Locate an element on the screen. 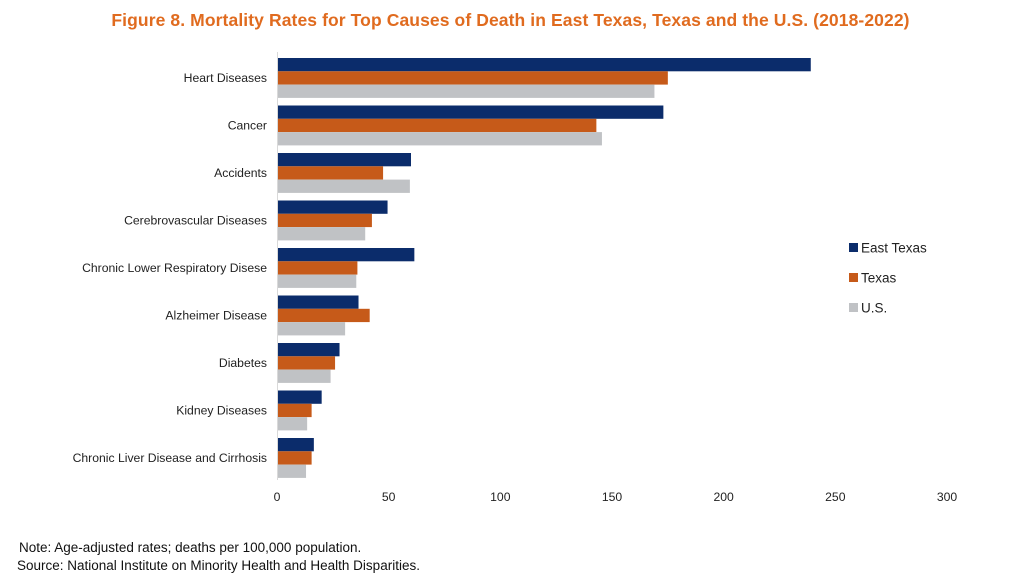 Image resolution: width=1021 pixels, height=582 pixels. x-tick-label: 250 is located at coordinates (835, 497).